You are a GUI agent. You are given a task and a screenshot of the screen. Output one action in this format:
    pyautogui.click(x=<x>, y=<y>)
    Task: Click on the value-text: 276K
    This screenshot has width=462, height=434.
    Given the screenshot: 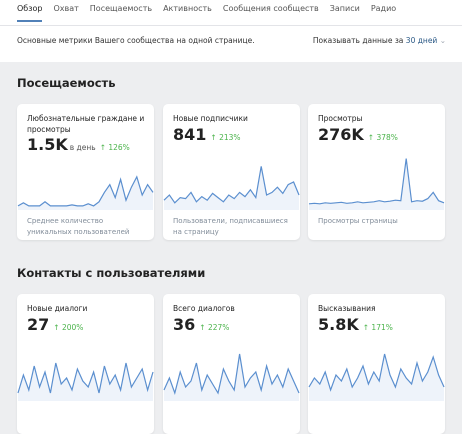 What is the action you would take?
    pyautogui.click(x=341, y=134)
    